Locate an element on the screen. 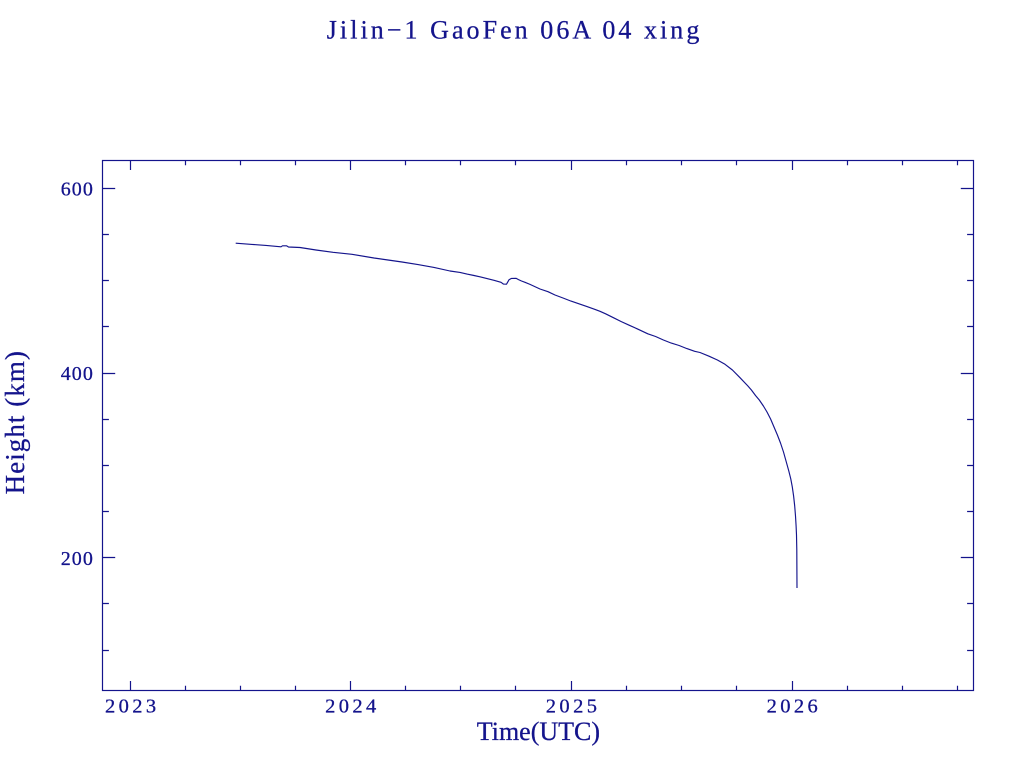 The height and width of the screenshot is (768, 1024). svg-text: 2024 is located at coordinates (352, 707).